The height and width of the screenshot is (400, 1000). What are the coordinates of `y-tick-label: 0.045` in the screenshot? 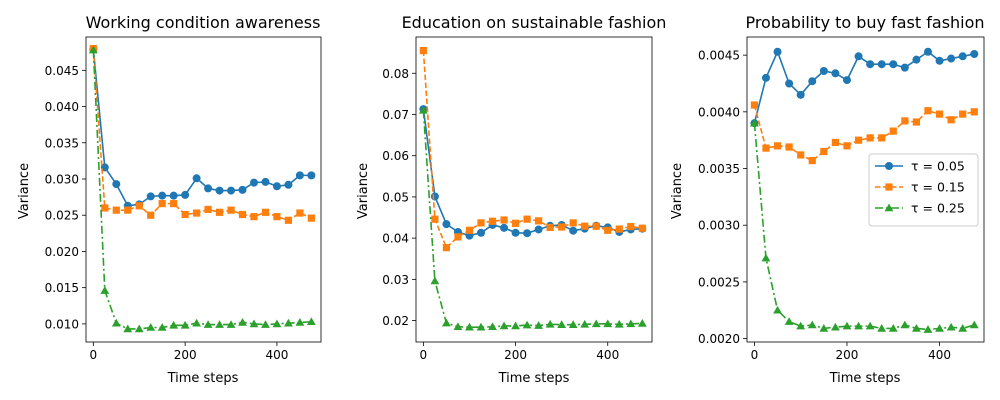 It's located at (62, 71).